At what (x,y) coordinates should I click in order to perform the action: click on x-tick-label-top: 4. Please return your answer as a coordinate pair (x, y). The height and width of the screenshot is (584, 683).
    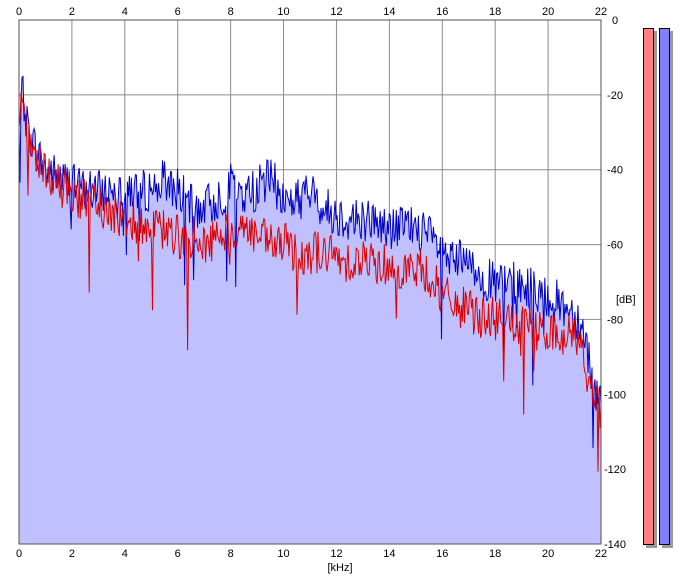
    Looking at the image, I should click on (125, 12).